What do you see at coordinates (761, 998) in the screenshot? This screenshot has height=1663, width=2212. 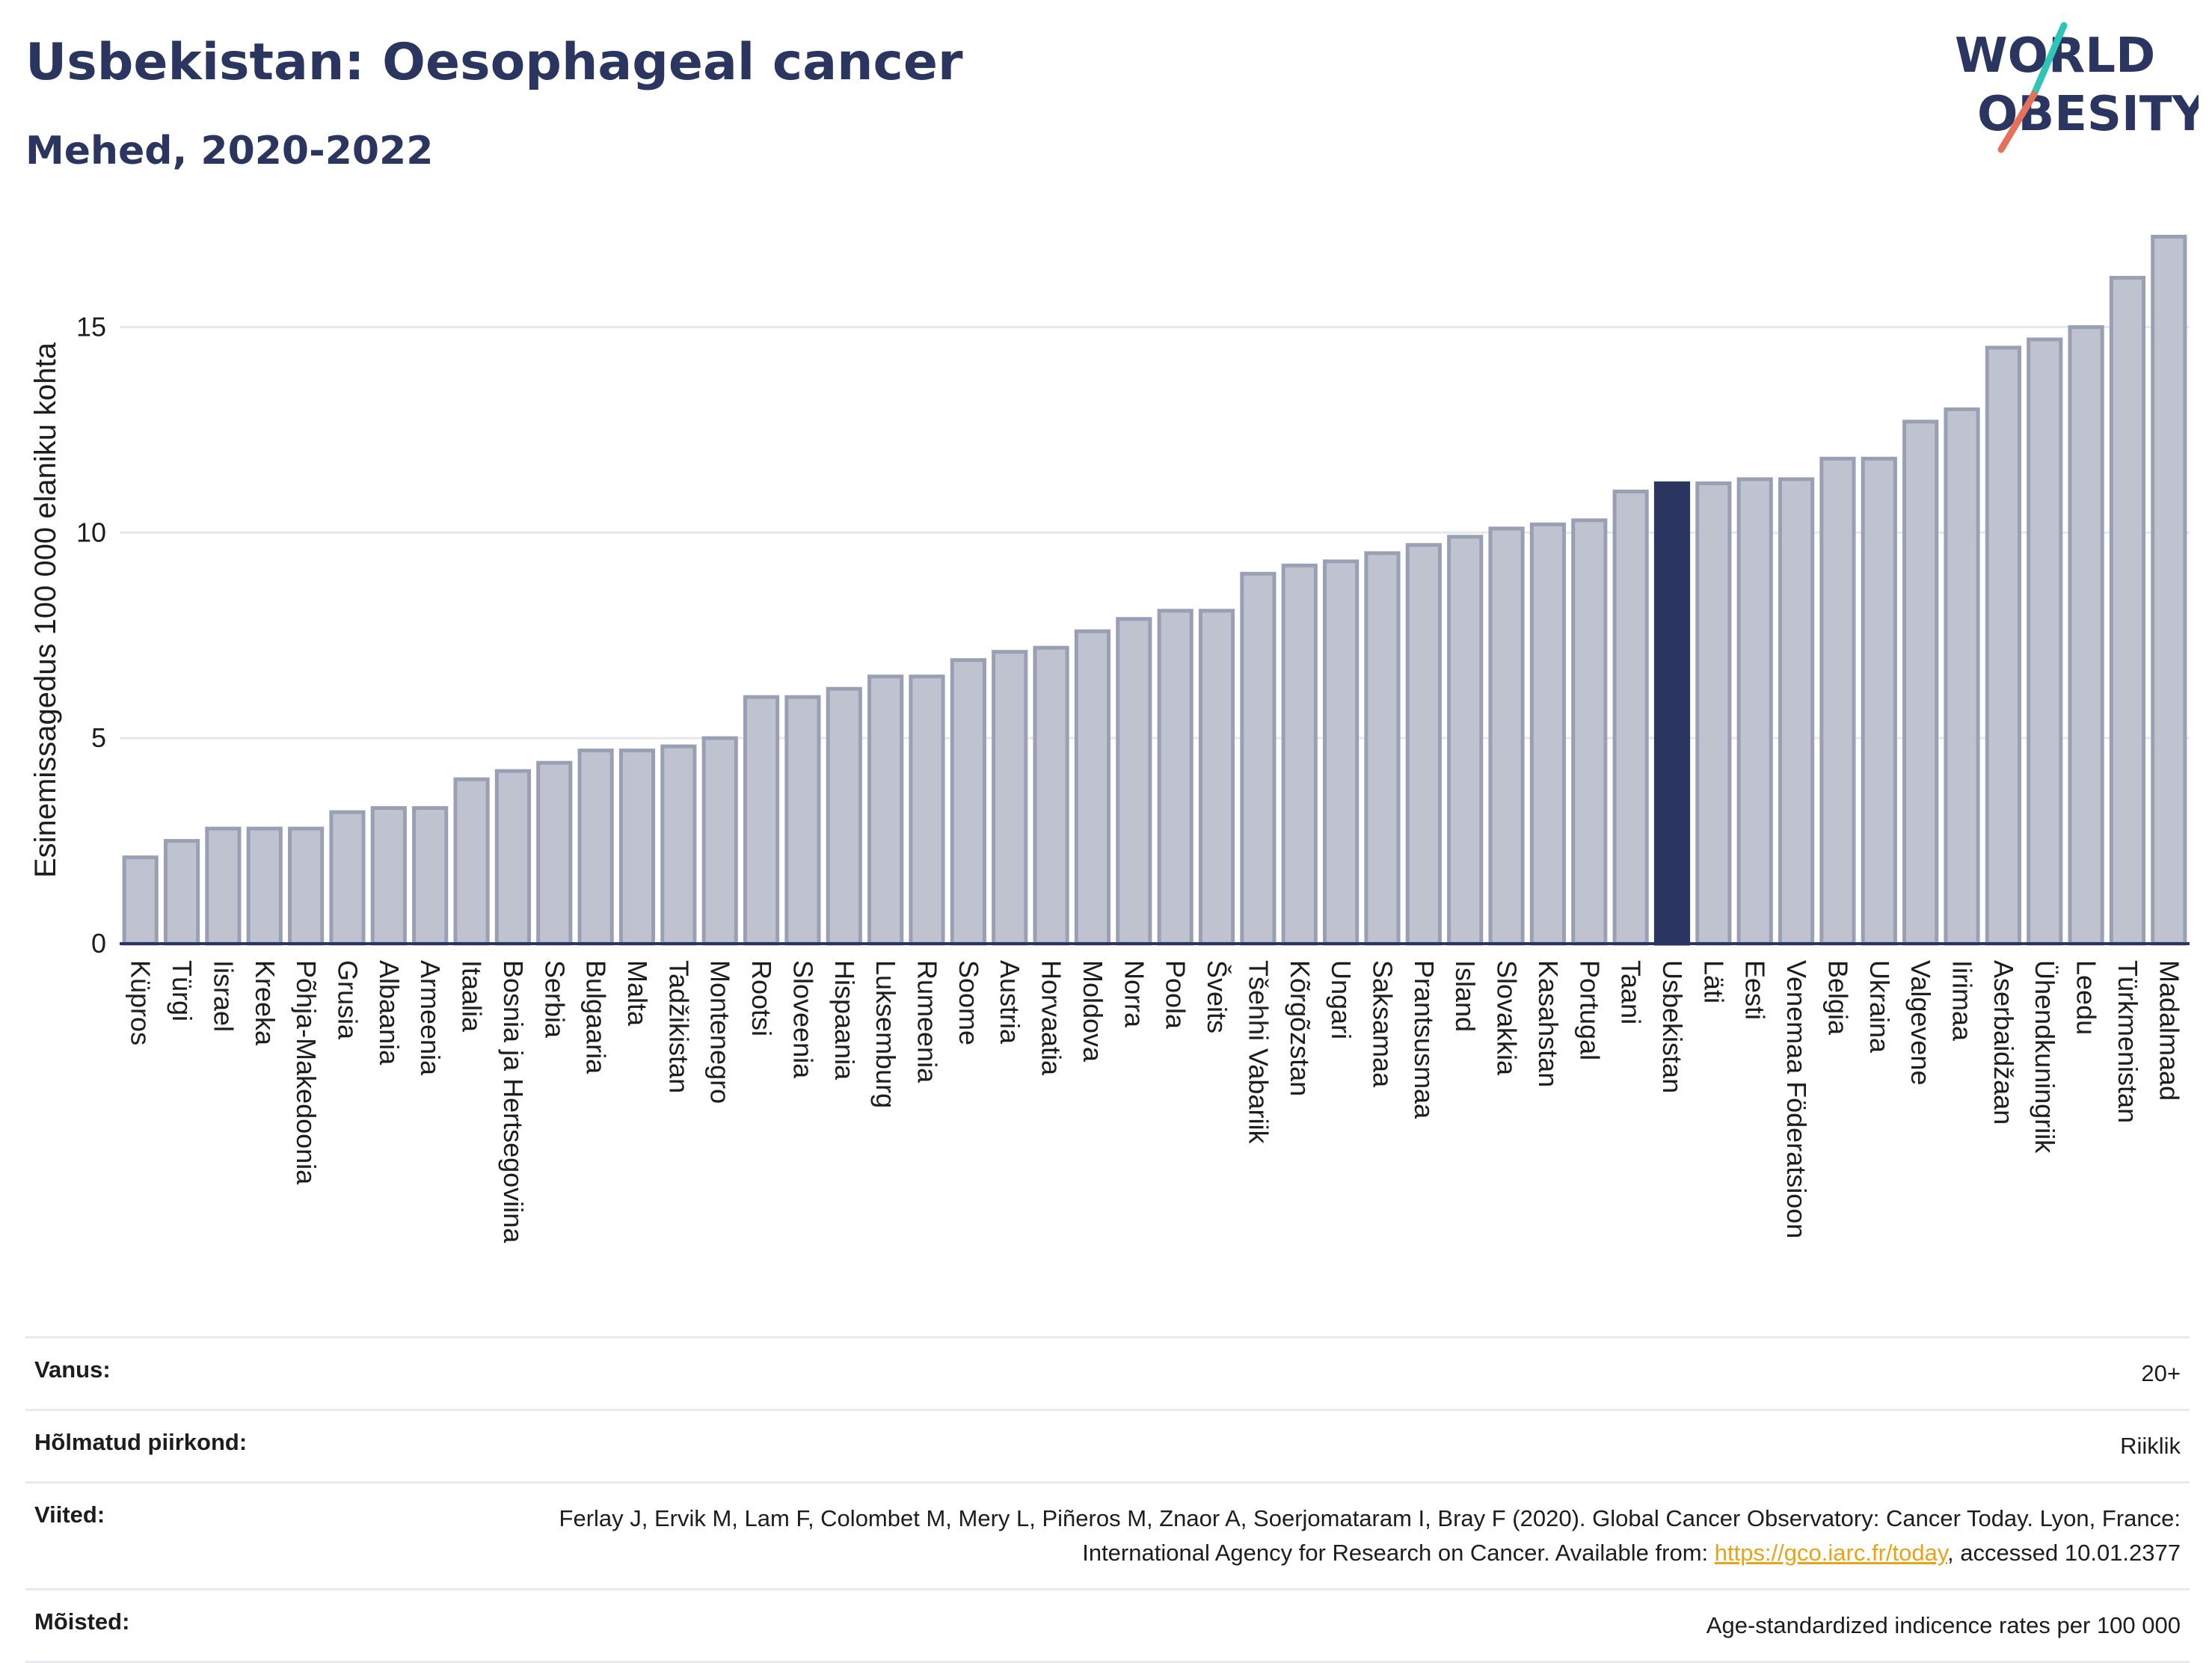 I see `x-tick-label: Rootsi` at bounding box center [761, 998].